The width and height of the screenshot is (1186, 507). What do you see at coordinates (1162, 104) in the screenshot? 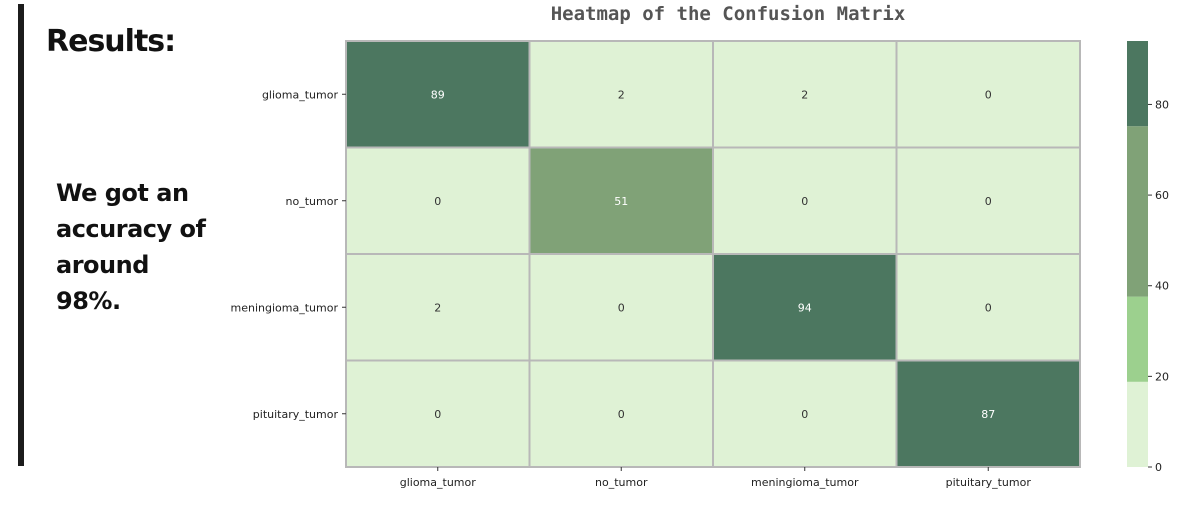
I see `colorbar-tick-label: 80` at bounding box center [1162, 104].